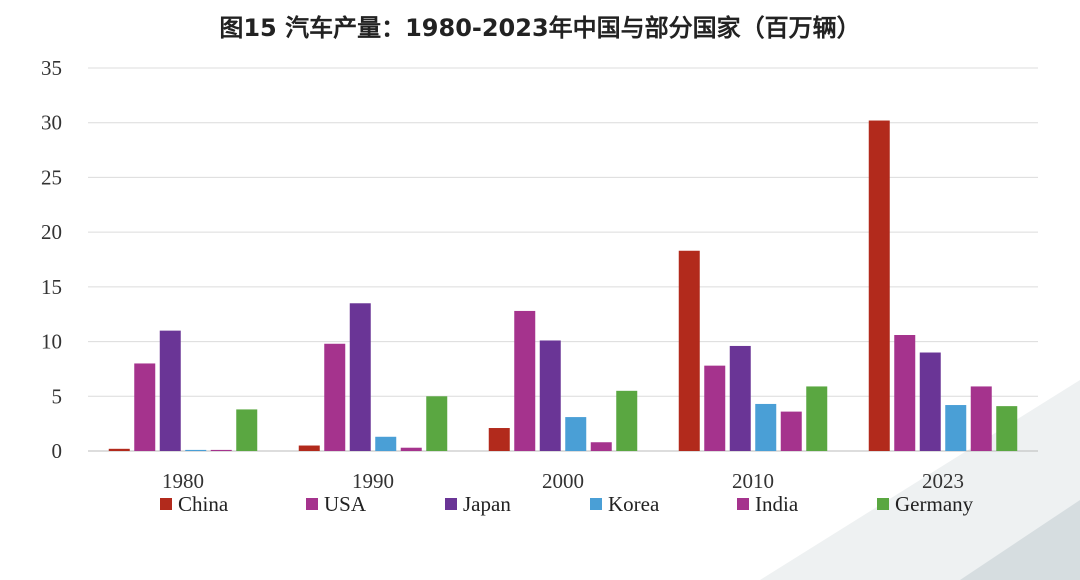 This screenshot has height=580, width=1080. What do you see at coordinates (437, 423) in the screenshot?
I see `bar-germany-1990` at bounding box center [437, 423].